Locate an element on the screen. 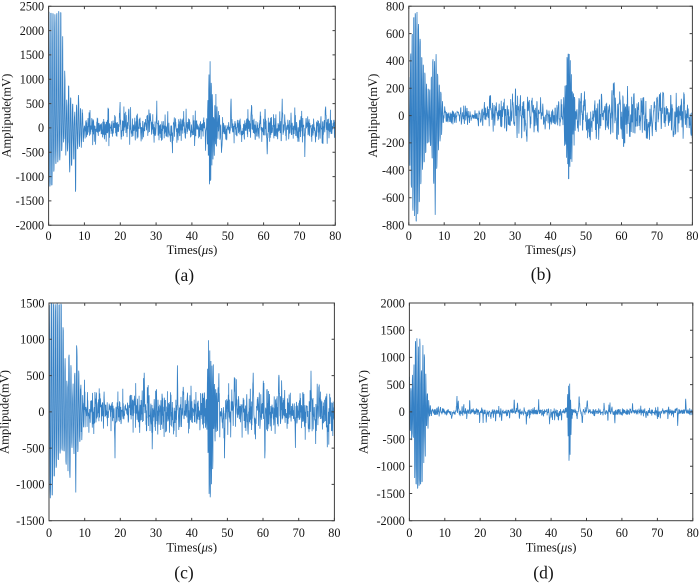  svg-text: (d) is located at coordinates (543, 573).